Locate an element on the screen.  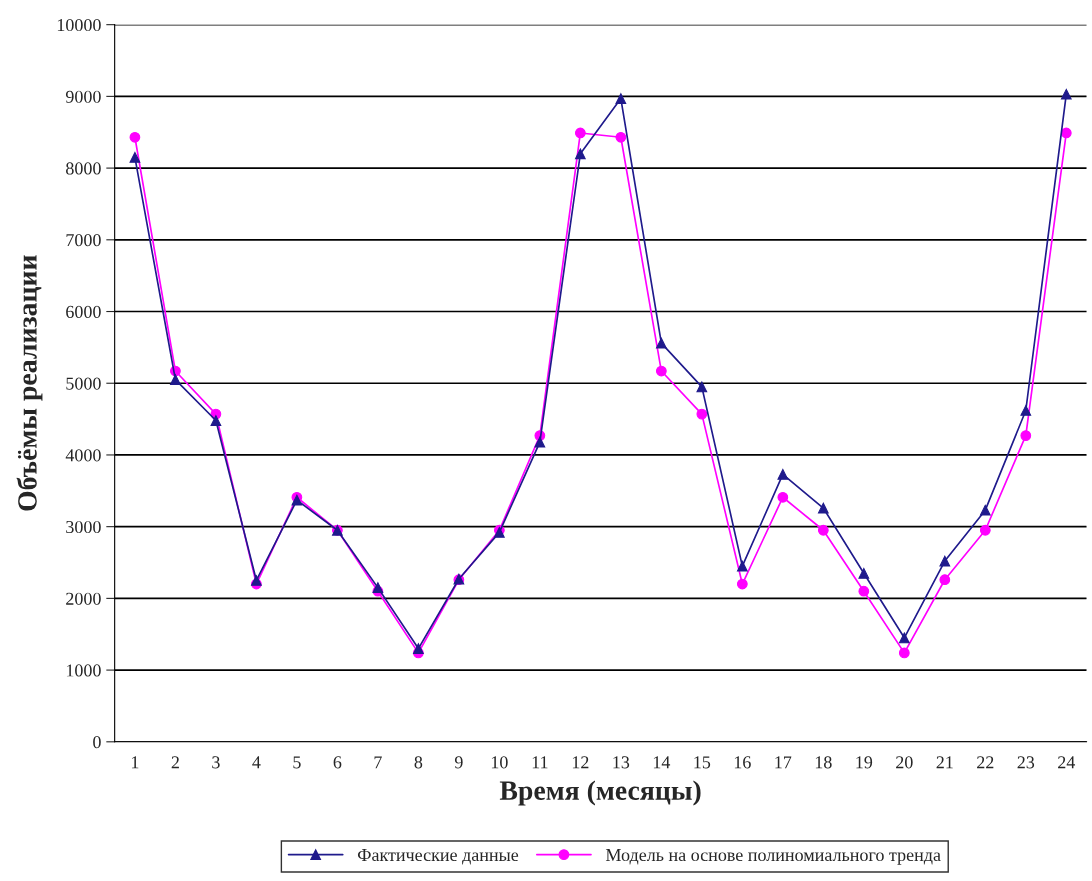
y-tick-label: 10000 is located at coordinates (79, 25).